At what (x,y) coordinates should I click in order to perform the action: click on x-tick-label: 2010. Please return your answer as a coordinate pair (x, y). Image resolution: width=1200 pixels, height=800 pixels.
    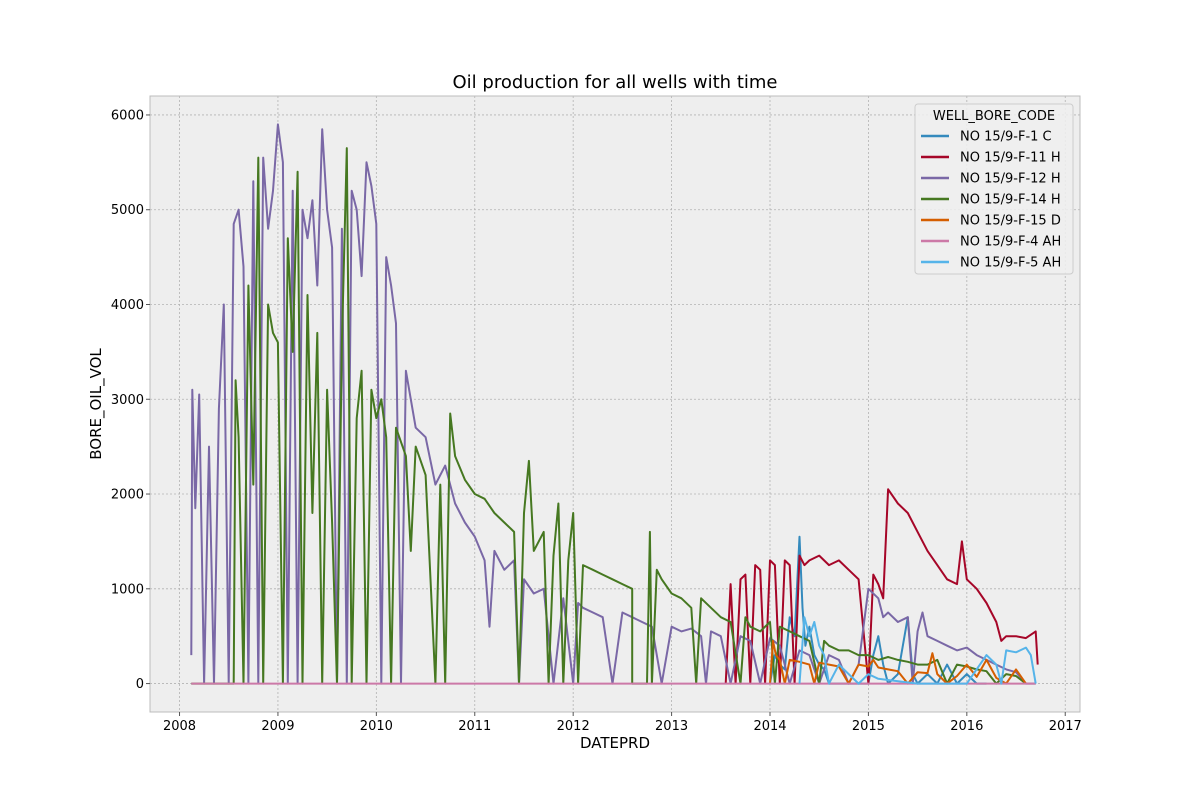
    Looking at the image, I should click on (376, 726).